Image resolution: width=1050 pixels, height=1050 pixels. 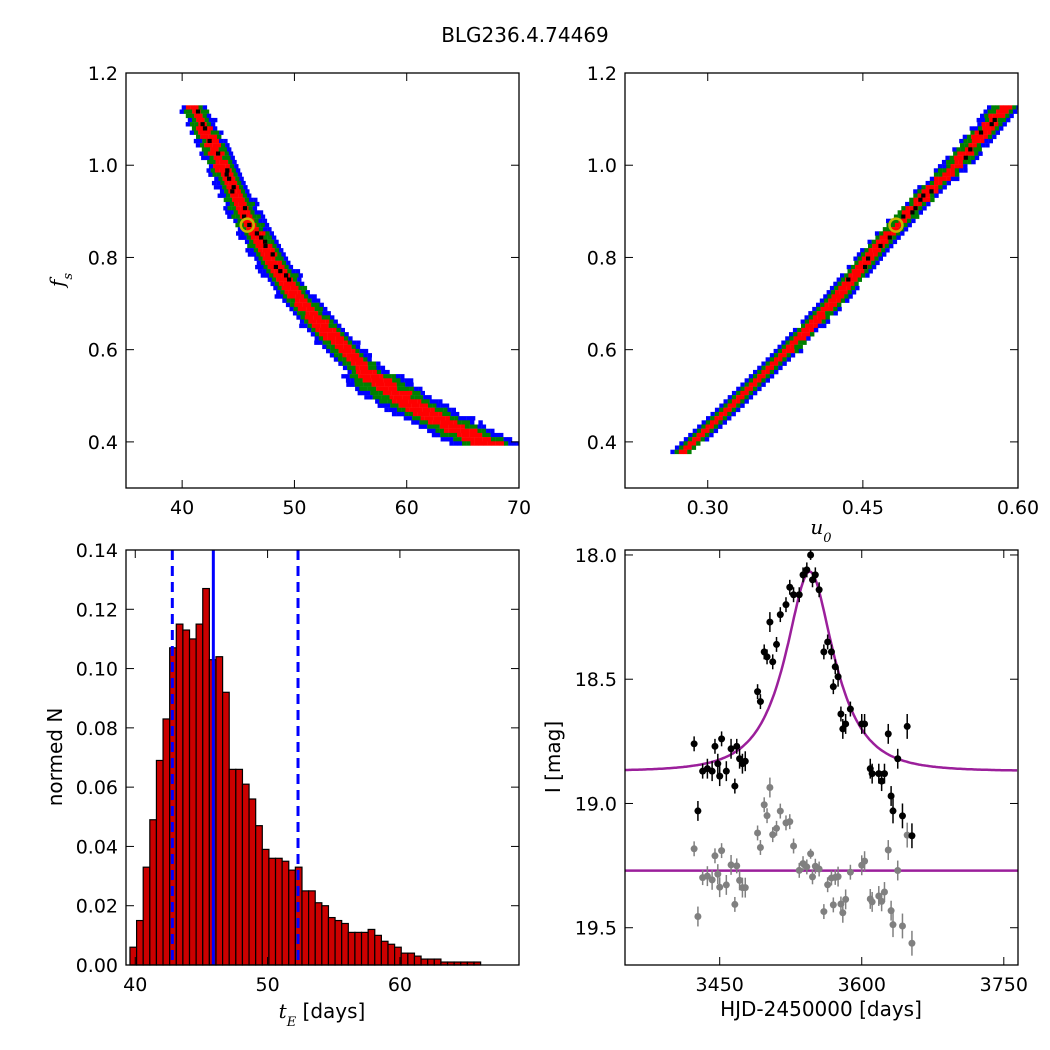 I want to click on p3-ylabel: normed N, so click(x=55, y=757).